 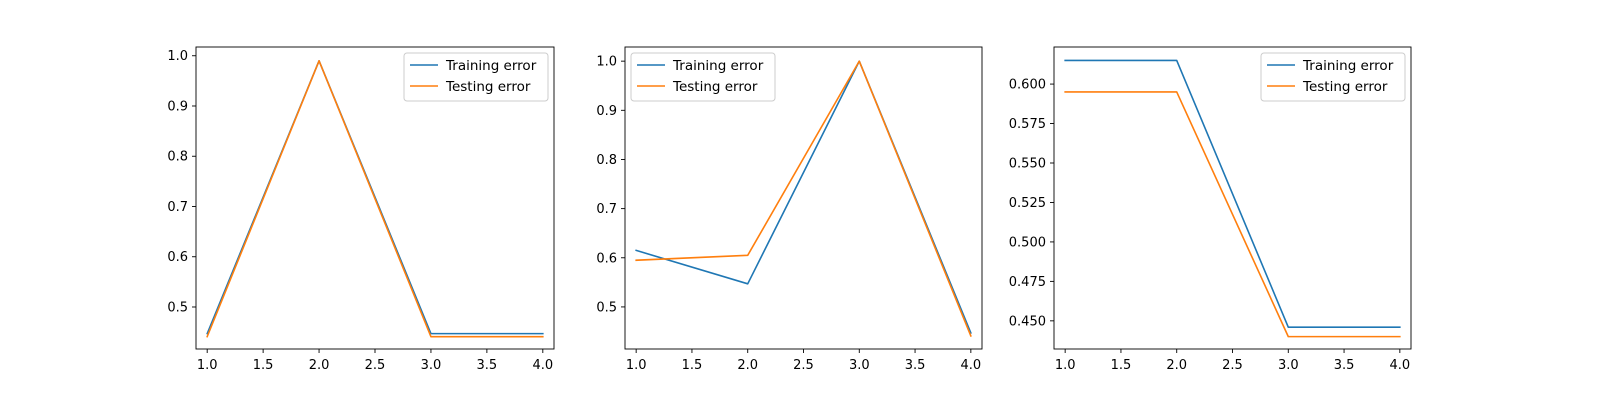 What do you see at coordinates (1027, 85) in the screenshot?
I see `y-tick-label: 0.600` at bounding box center [1027, 85].